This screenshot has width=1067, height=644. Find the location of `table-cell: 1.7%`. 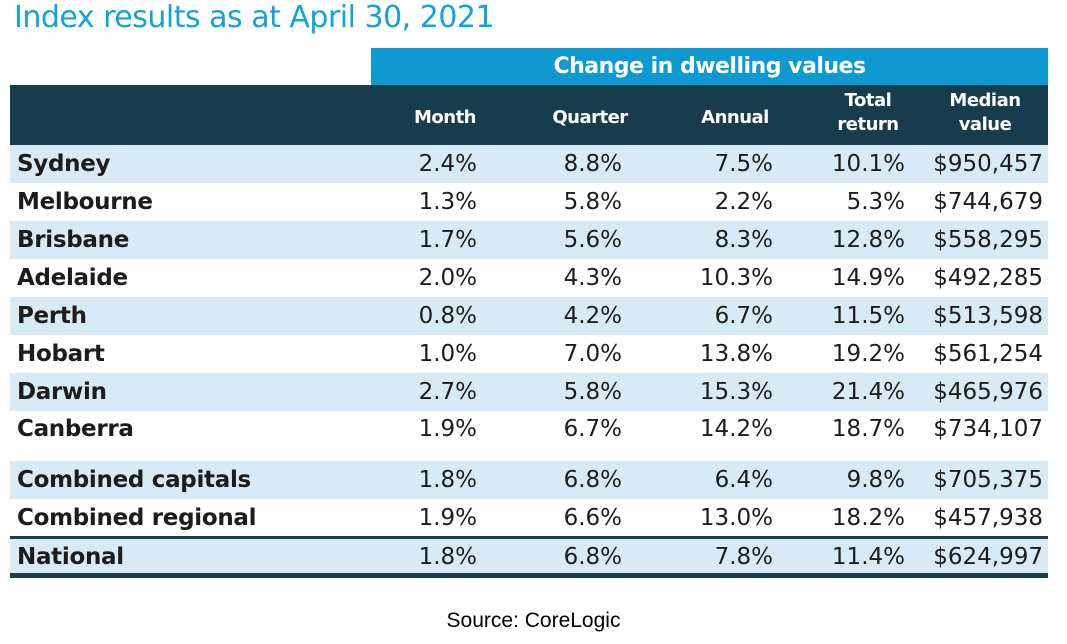

table-cell: 1.7% is located at coordinates (447, 240).